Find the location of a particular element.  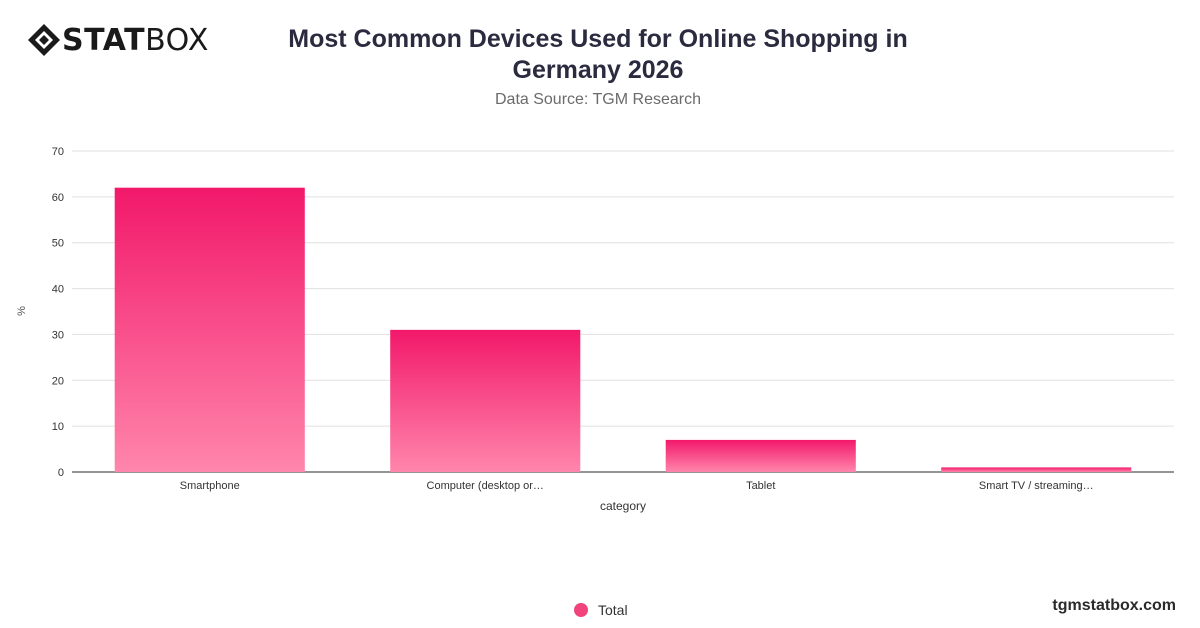

y-tick-label: 30 is located at coordinates (58, 335).